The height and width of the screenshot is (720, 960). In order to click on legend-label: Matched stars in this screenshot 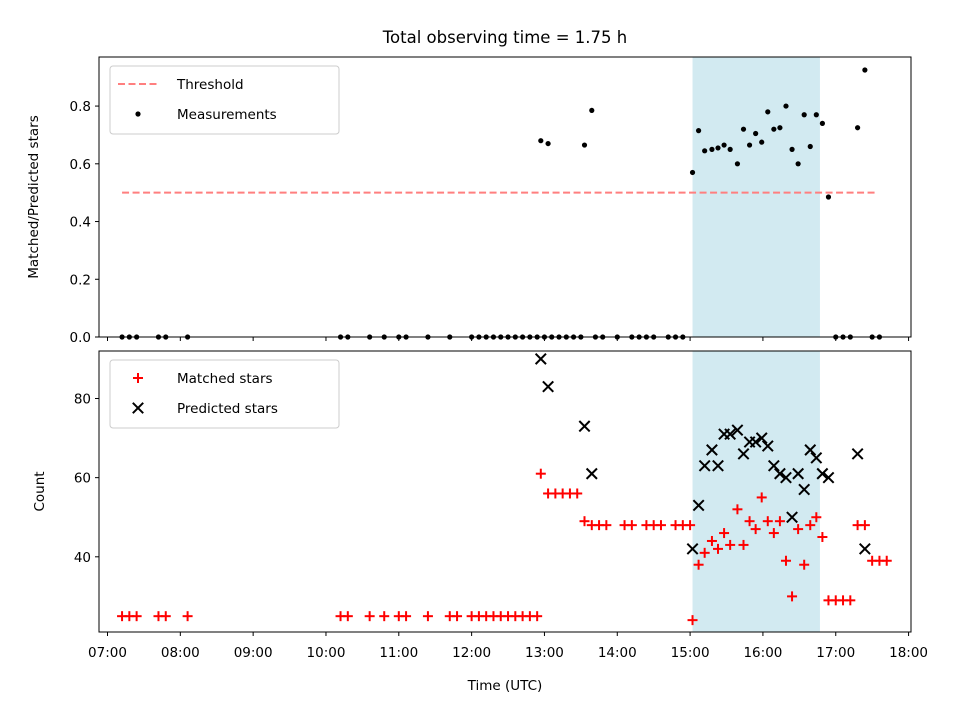, I will do `click(225, 379)`.